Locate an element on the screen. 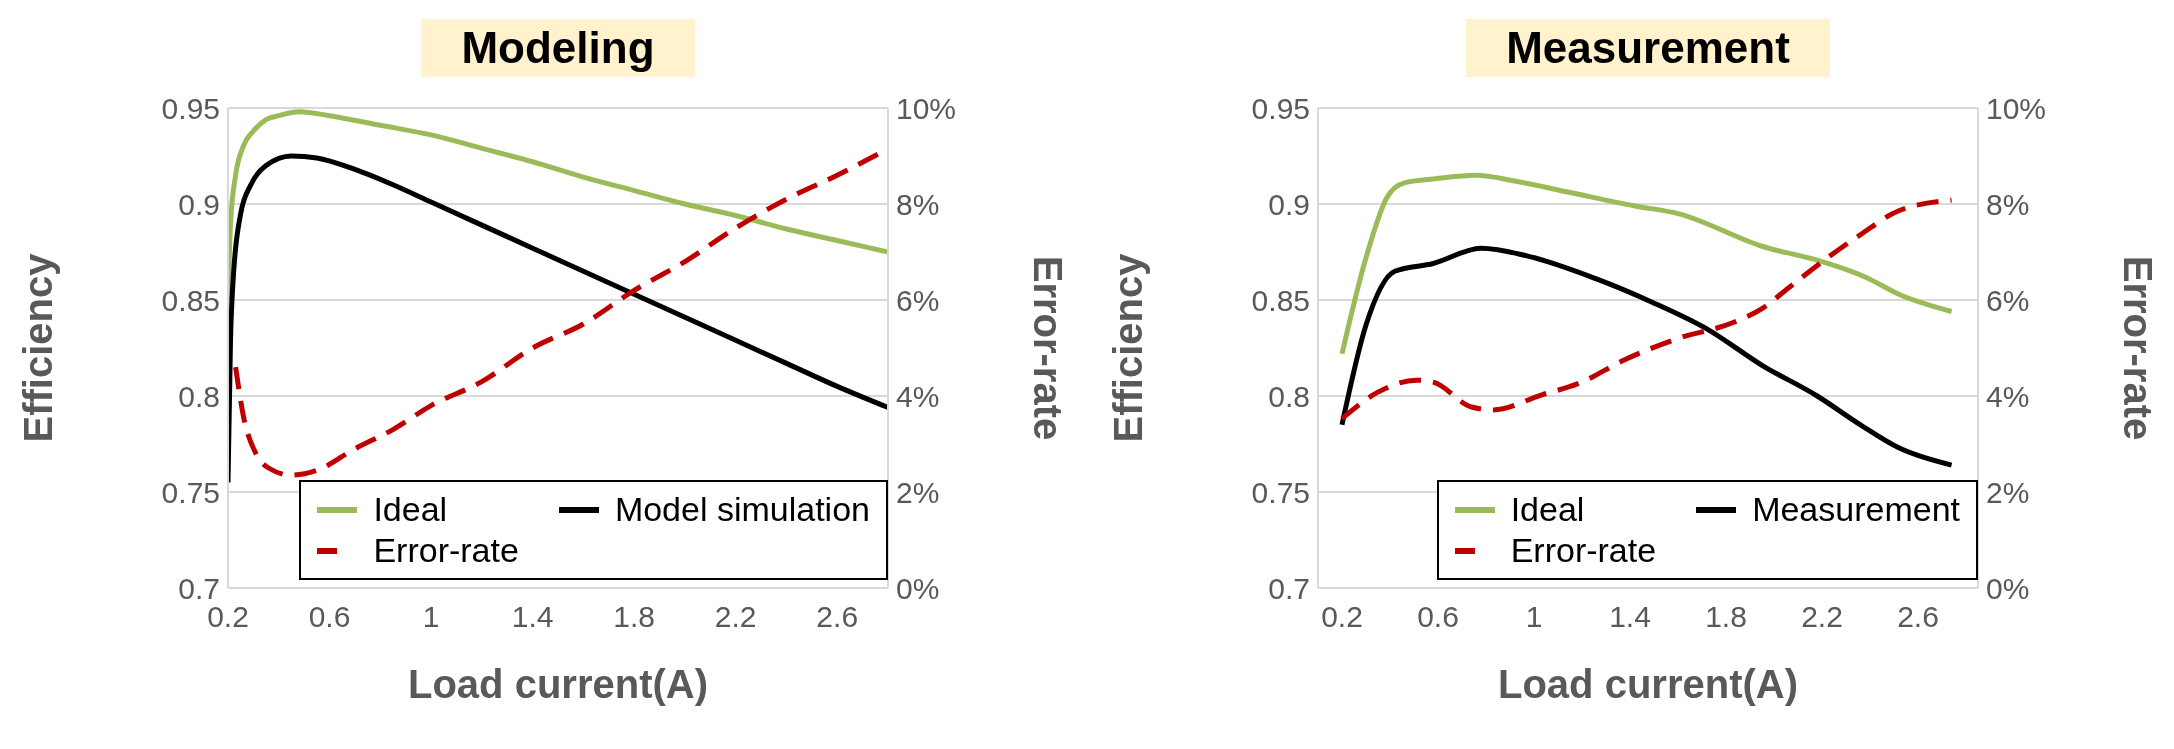 This screenshot has height=749, width=2174. legend-label: Model simulation is located at coordinates (742, 509).